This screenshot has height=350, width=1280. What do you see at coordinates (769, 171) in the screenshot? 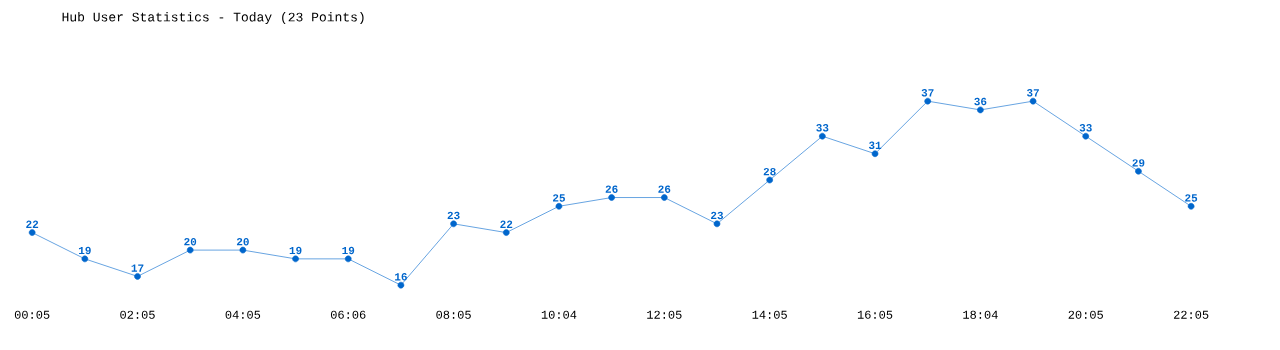
I see `data-label: 28` at bounding box center [769, 171].